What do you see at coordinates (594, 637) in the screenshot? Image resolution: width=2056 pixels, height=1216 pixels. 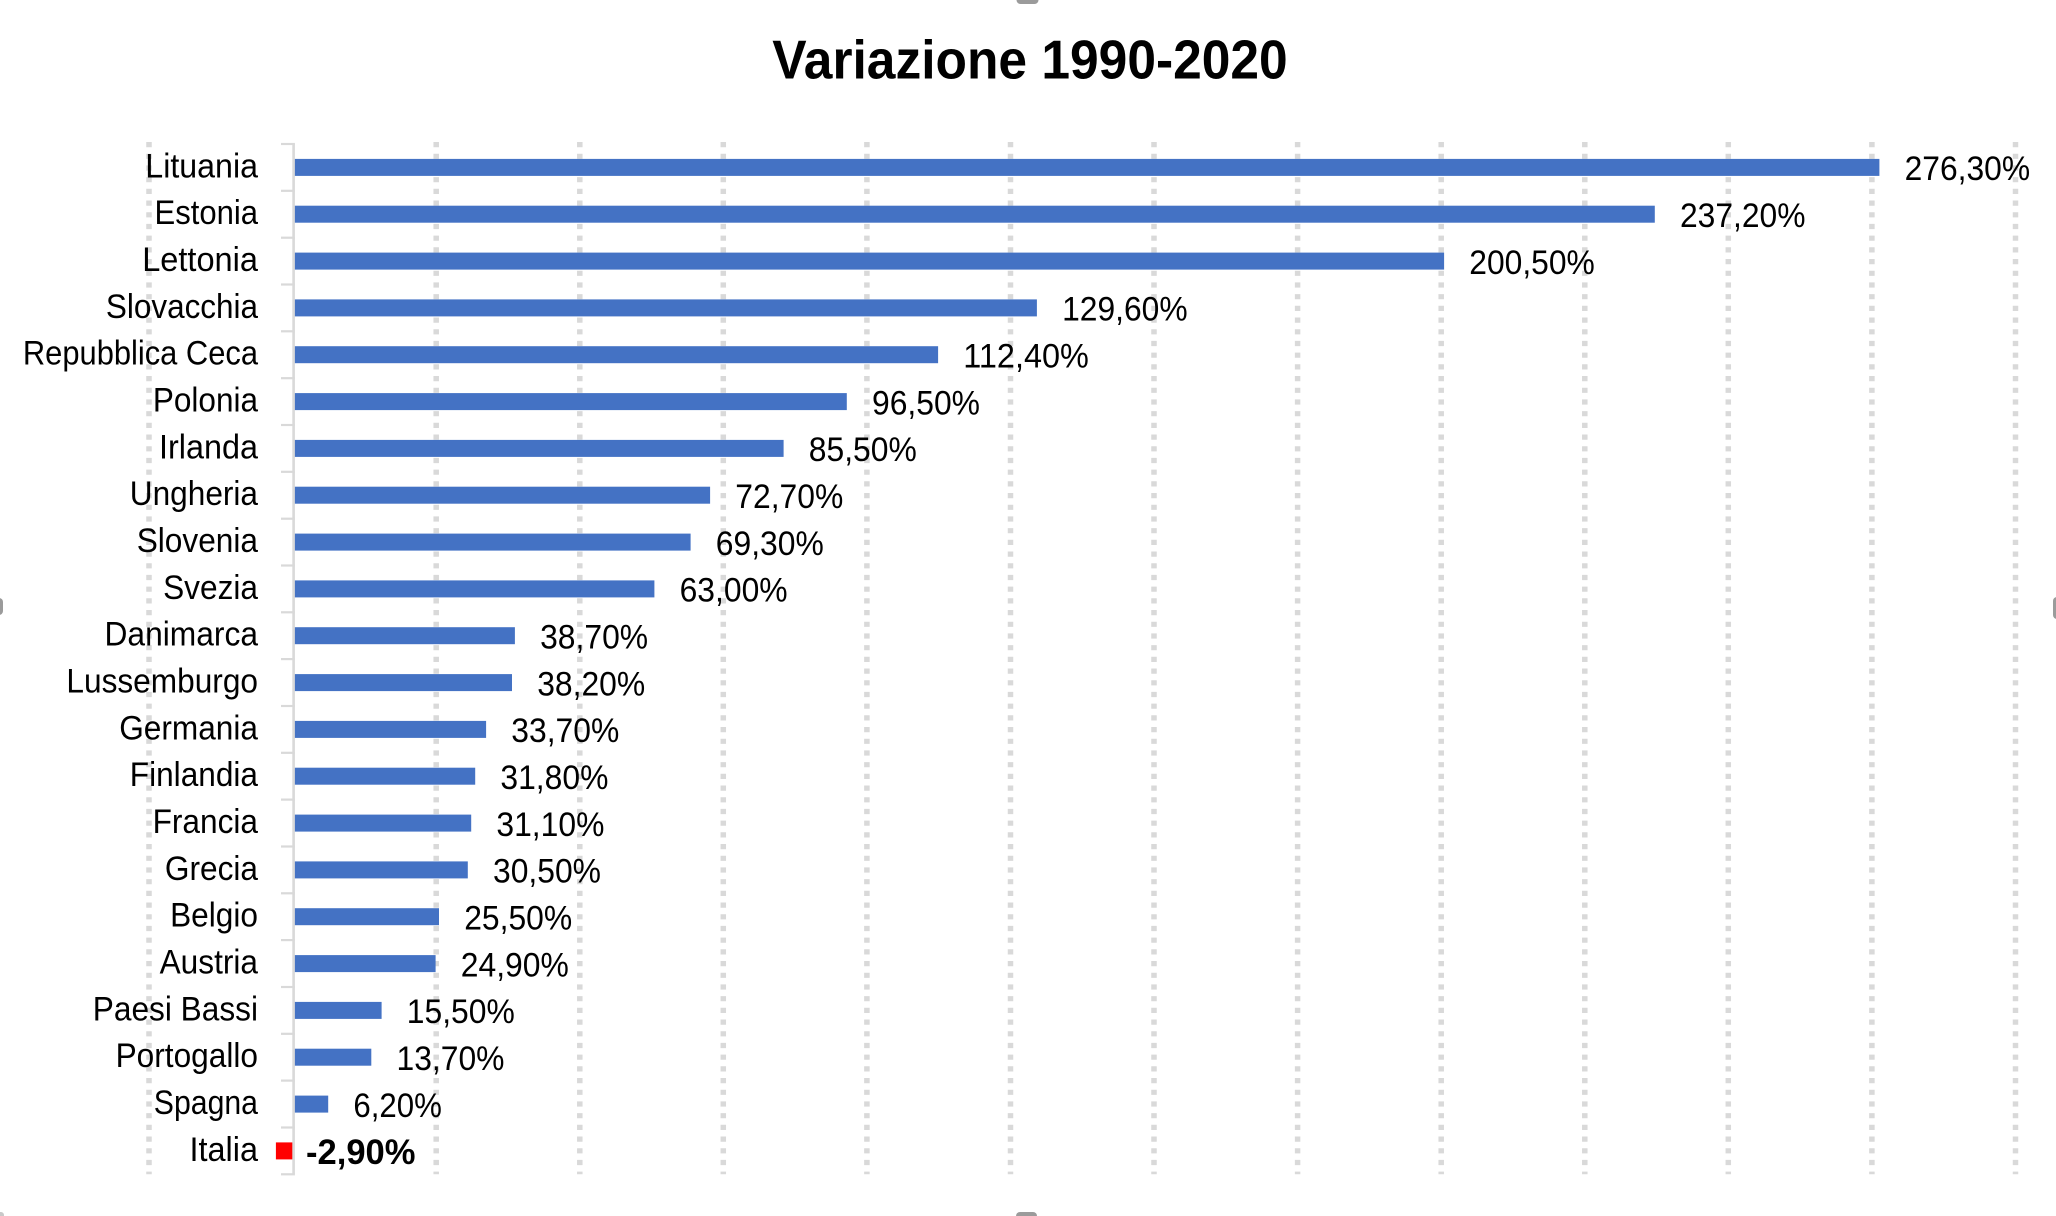 I see `svg-text: 38,70%` at bounding box center [594, 637].